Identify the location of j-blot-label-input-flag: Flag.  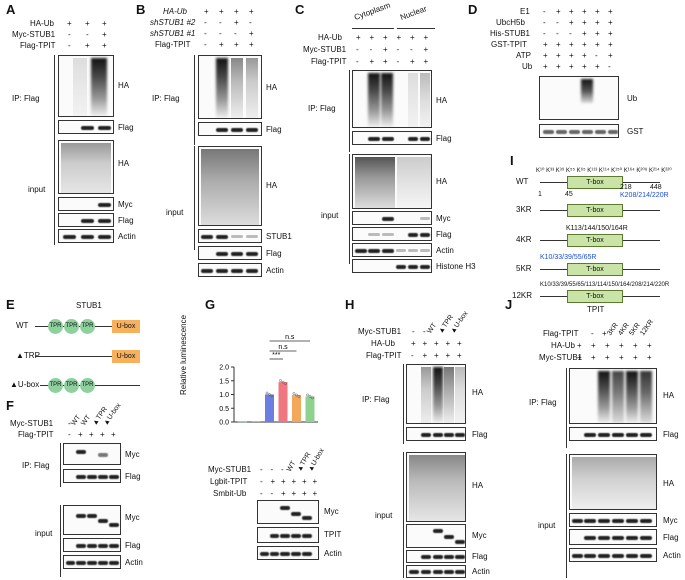
(671, 537).